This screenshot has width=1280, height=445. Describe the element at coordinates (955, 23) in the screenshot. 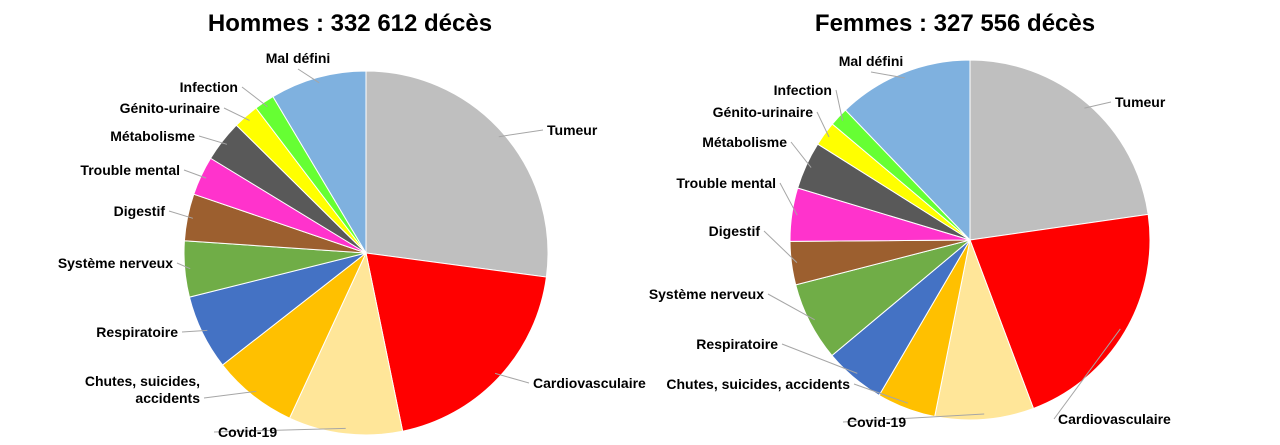

I see `chart-title-femmes: Femmes : 327 556 décès` at that location.